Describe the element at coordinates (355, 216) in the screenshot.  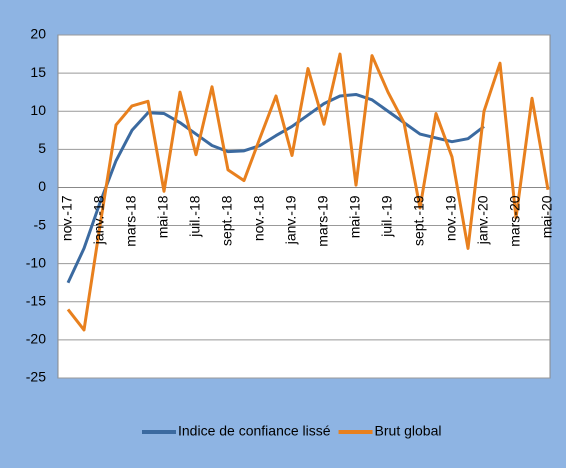
I see `x-tick-label: mai-19` at that location.